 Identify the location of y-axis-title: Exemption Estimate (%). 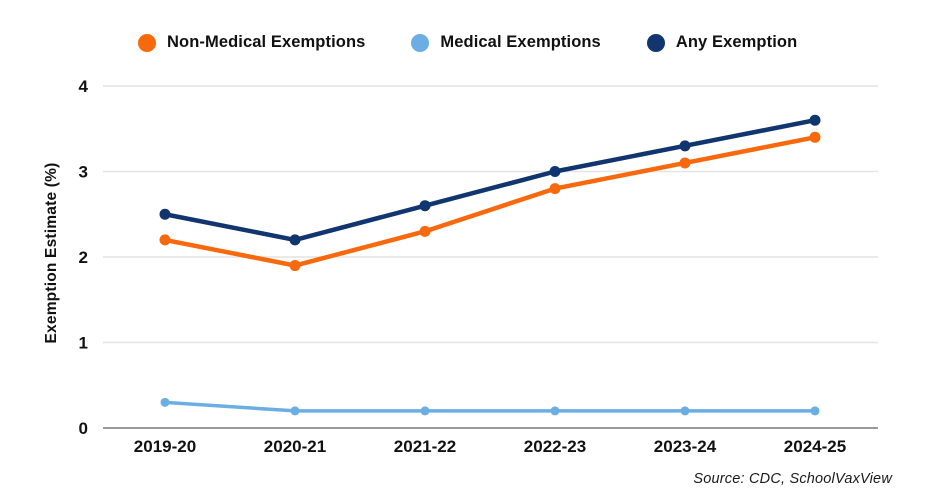
(51, 253).